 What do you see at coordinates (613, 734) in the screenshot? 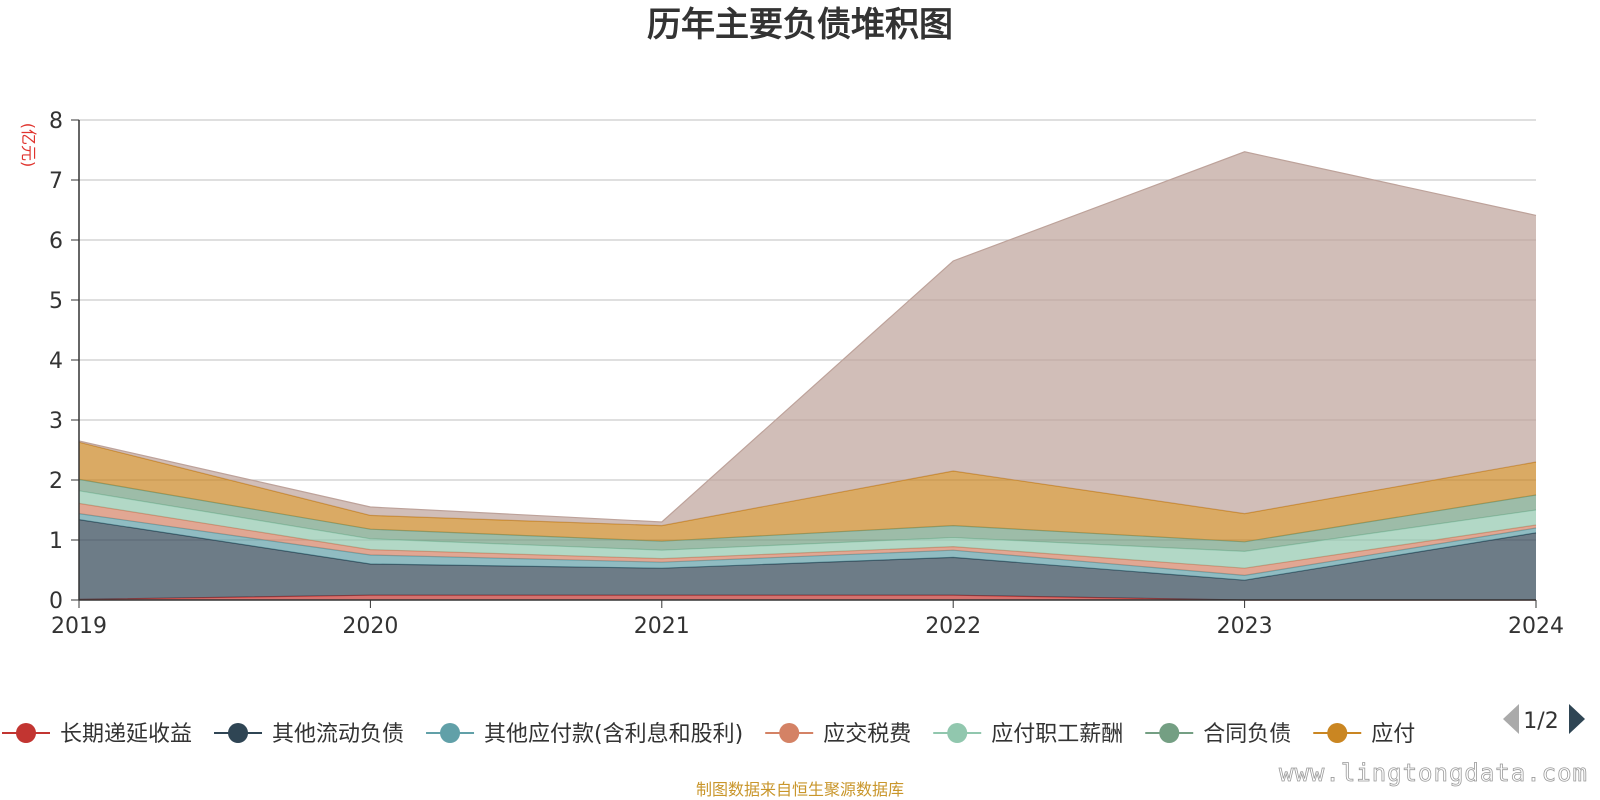
I see `legend-label: 其他应付款(含利息和股利)` at bounding box center [613, 734].